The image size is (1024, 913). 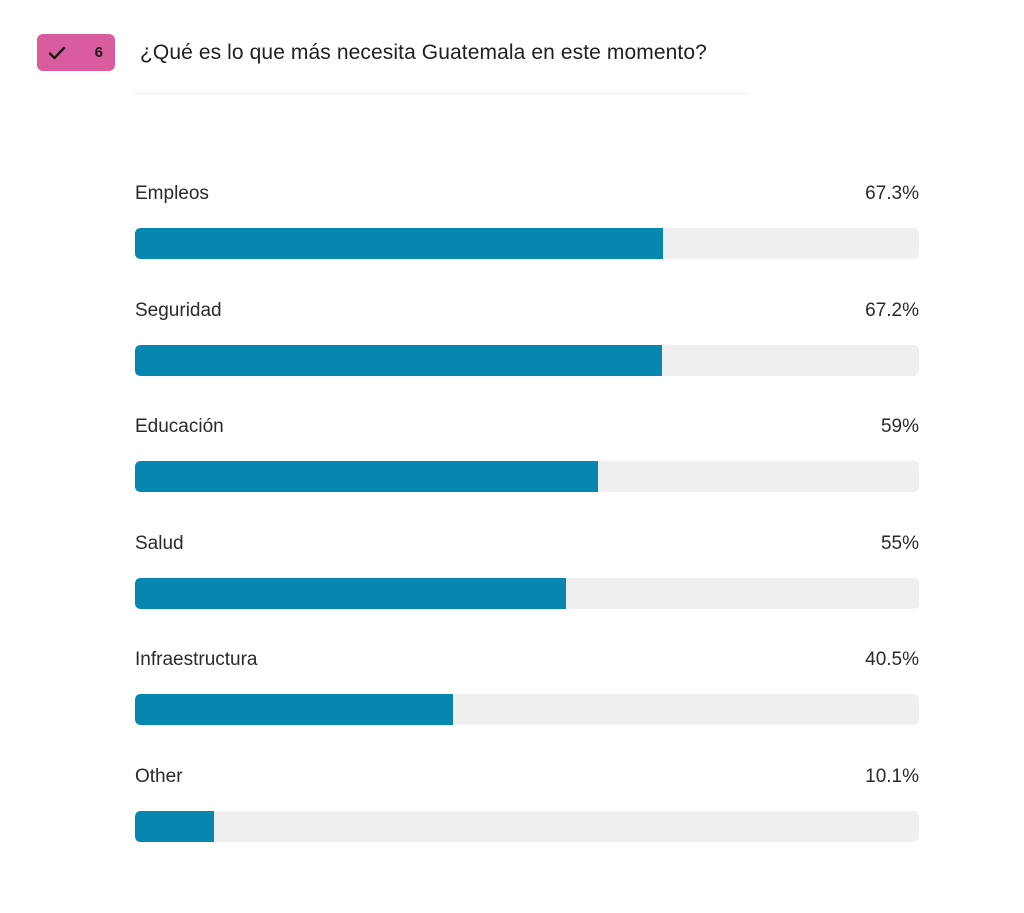 What do you see at coordinates (899, 426) in the screenshot?
I see `value-label: 59%` at bounding box center [899, 426].